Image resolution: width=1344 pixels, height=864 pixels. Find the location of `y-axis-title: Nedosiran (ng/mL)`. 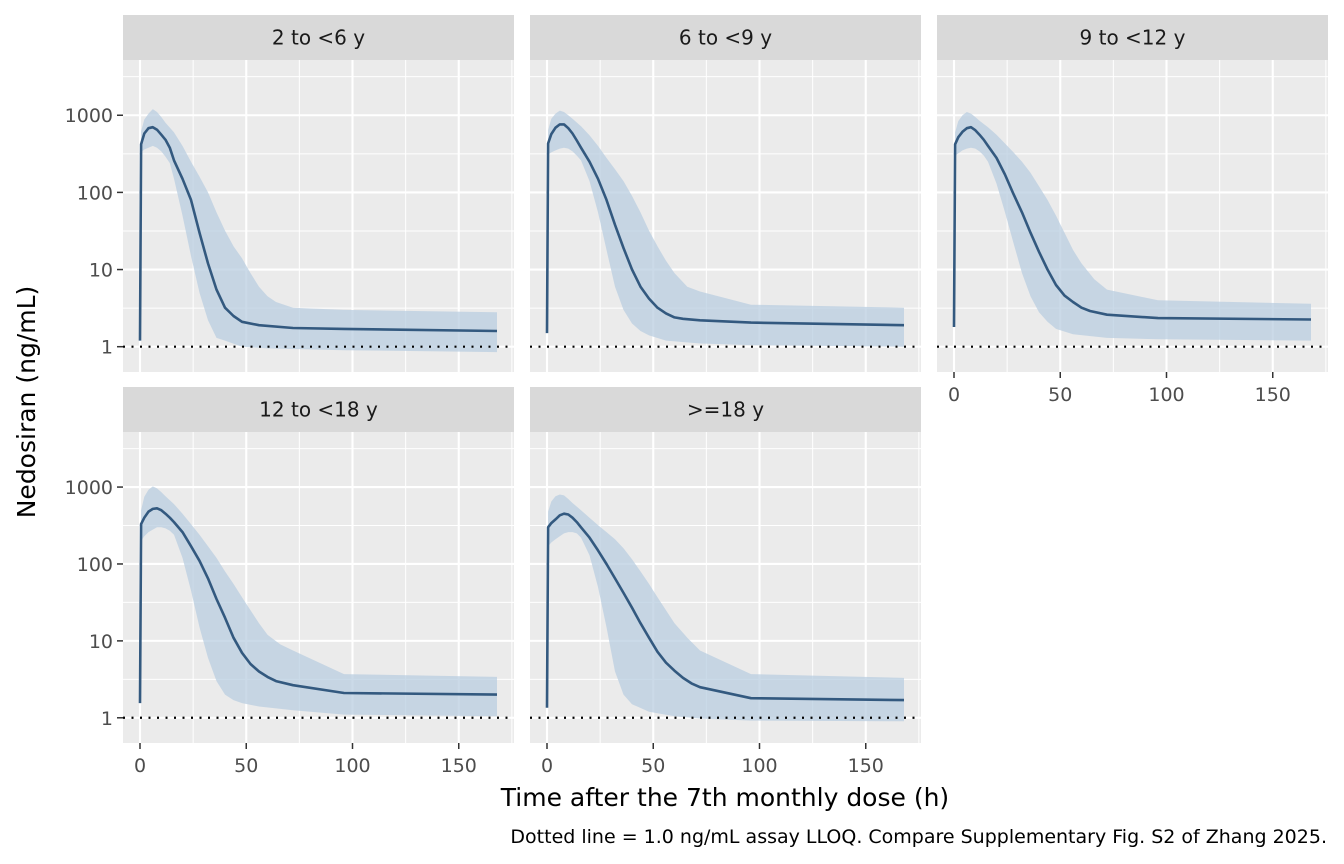

y-axis-title: Nedosiran (ng/mL) is located at coordinates (26, 402).